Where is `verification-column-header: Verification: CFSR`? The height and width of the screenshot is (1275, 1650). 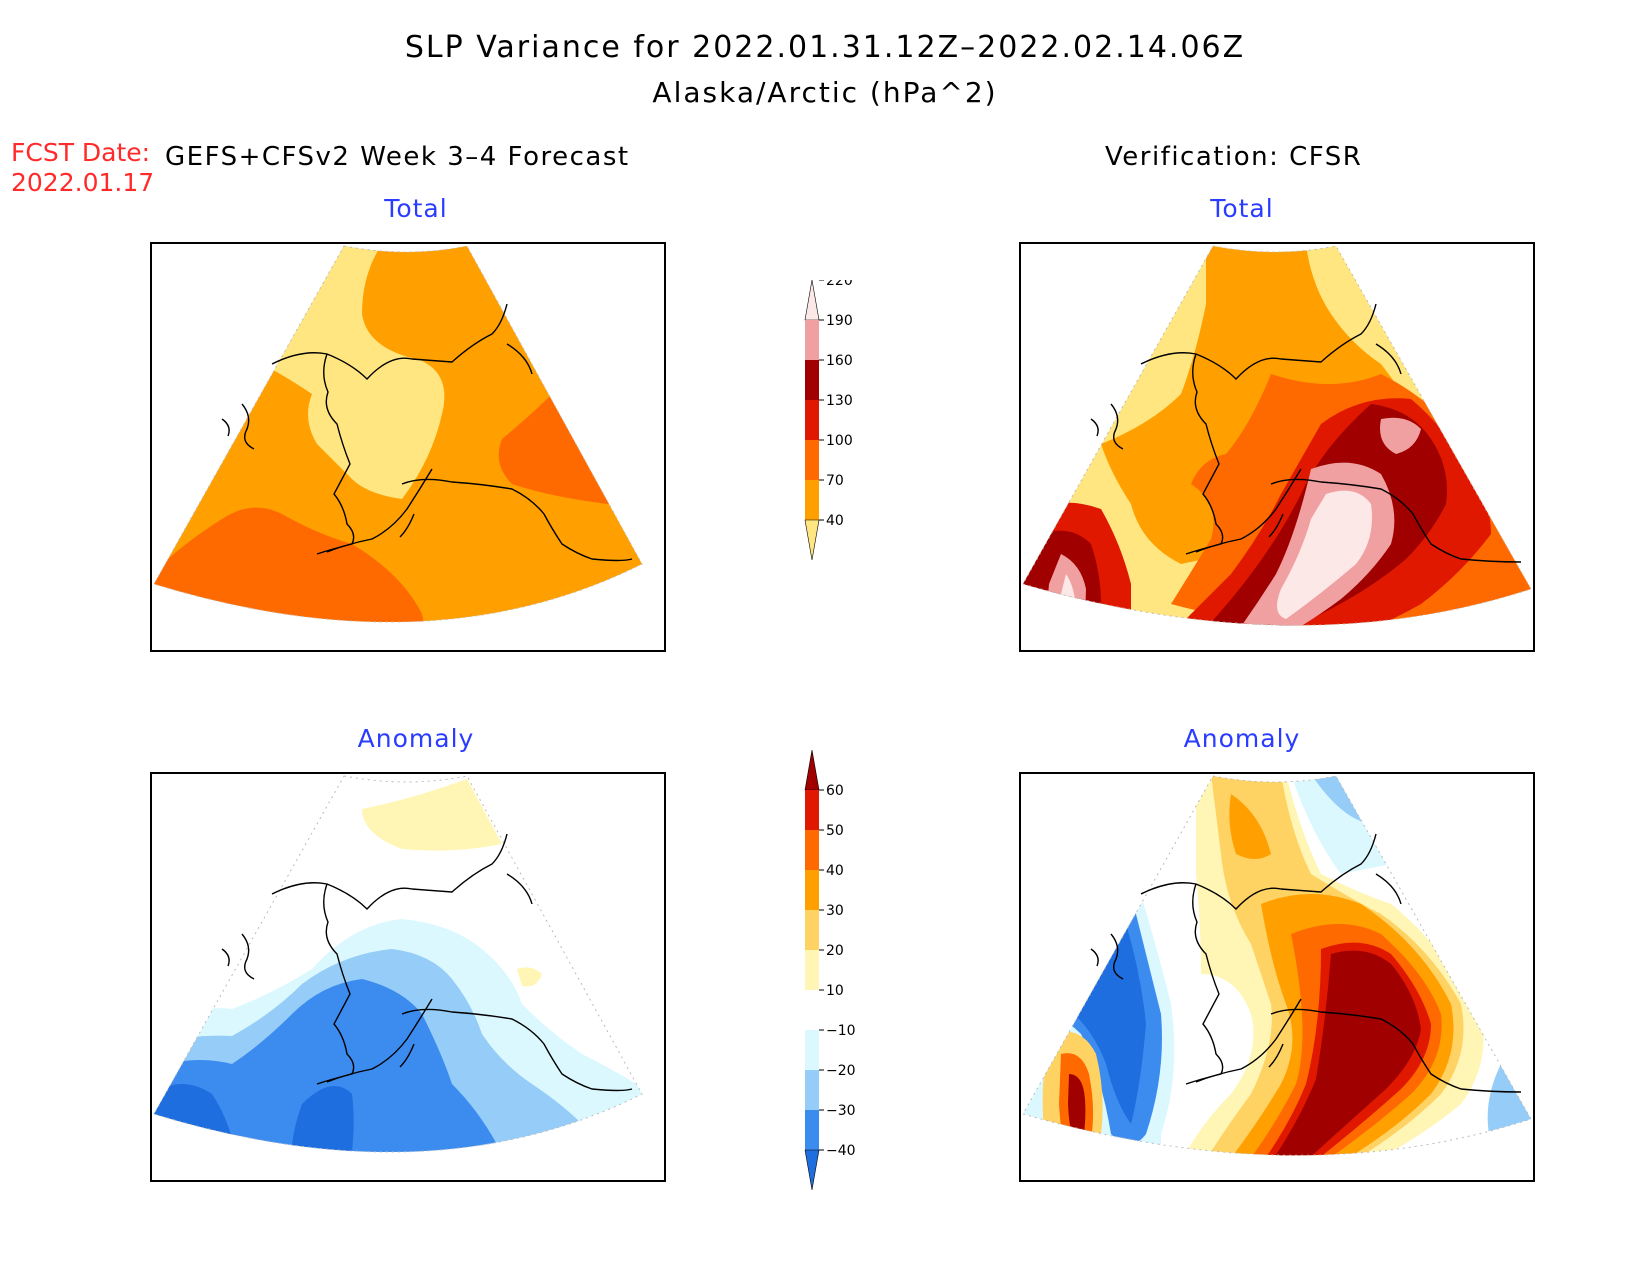
verification-column-header: Verification: CFSR is located at coordinates (1234, 157).